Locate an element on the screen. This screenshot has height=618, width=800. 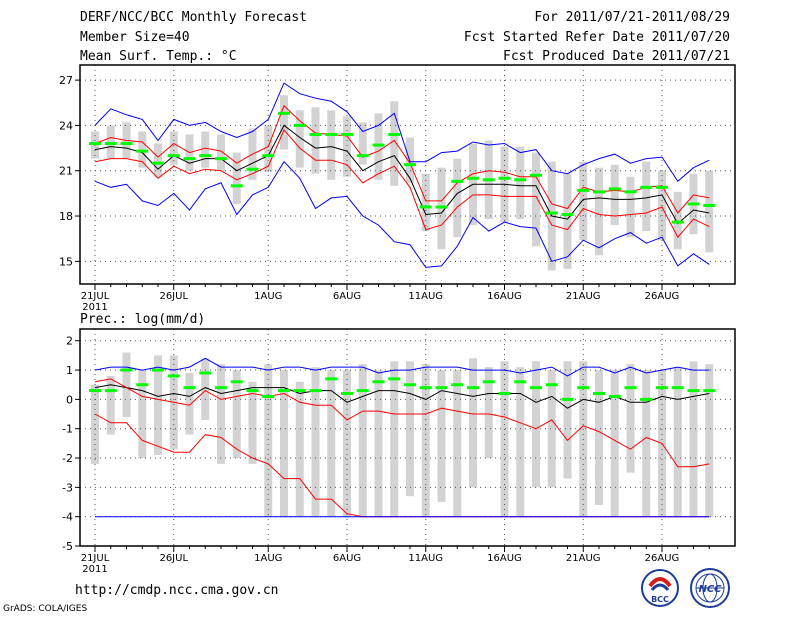
series-inner-lower is located at coordinates (402, 183).